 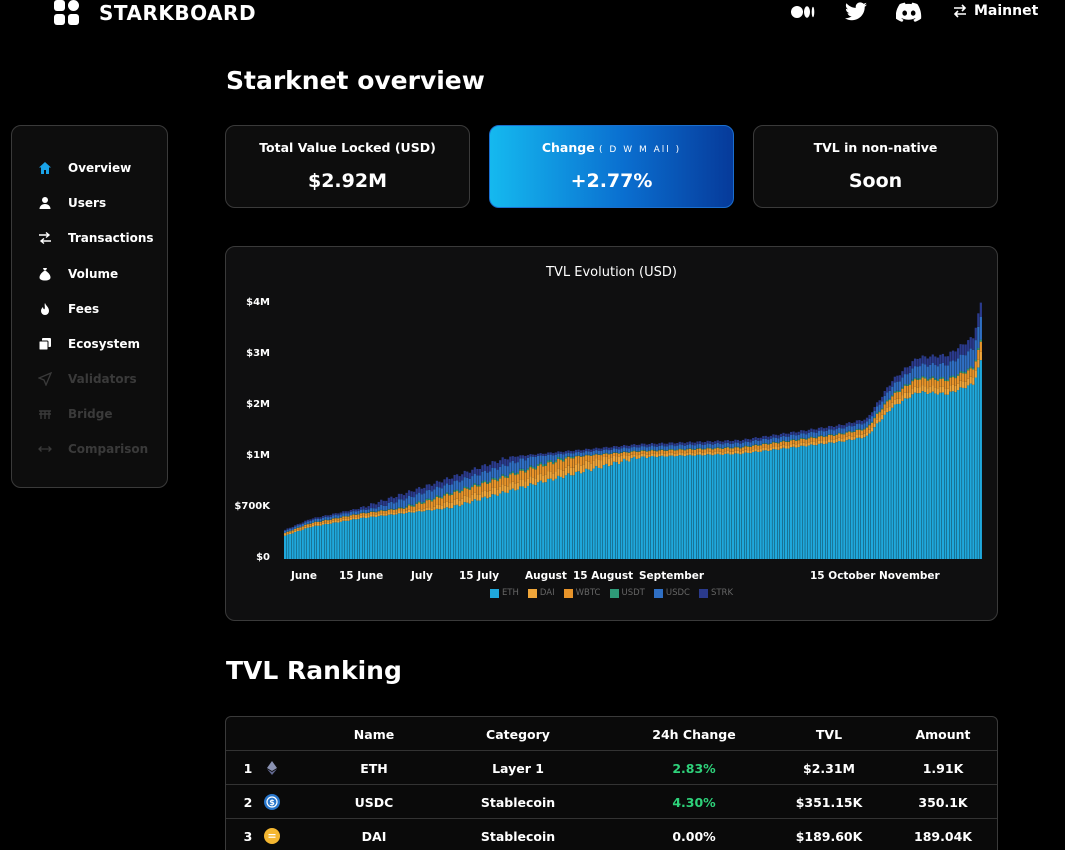 What do you see at coordinates (715, 593) in the screenshot?
I see `legend-item-strk: STRK` at bounding box center [715, 593].